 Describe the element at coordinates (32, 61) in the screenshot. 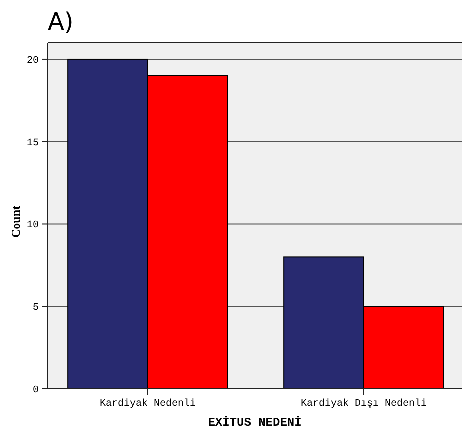

I see `y-tick-label: 20` at that location.